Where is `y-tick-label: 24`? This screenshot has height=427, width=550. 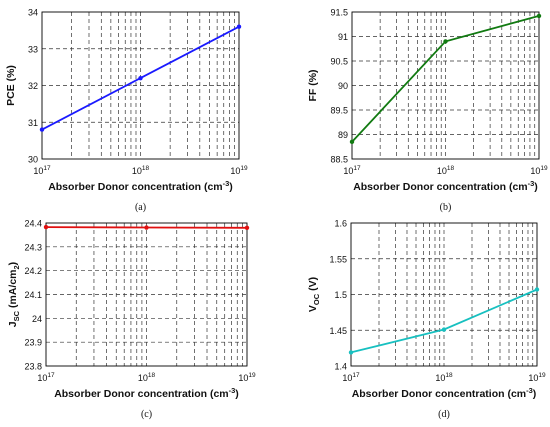
y-tick-label: 24 is located at coordinates (37, 319).